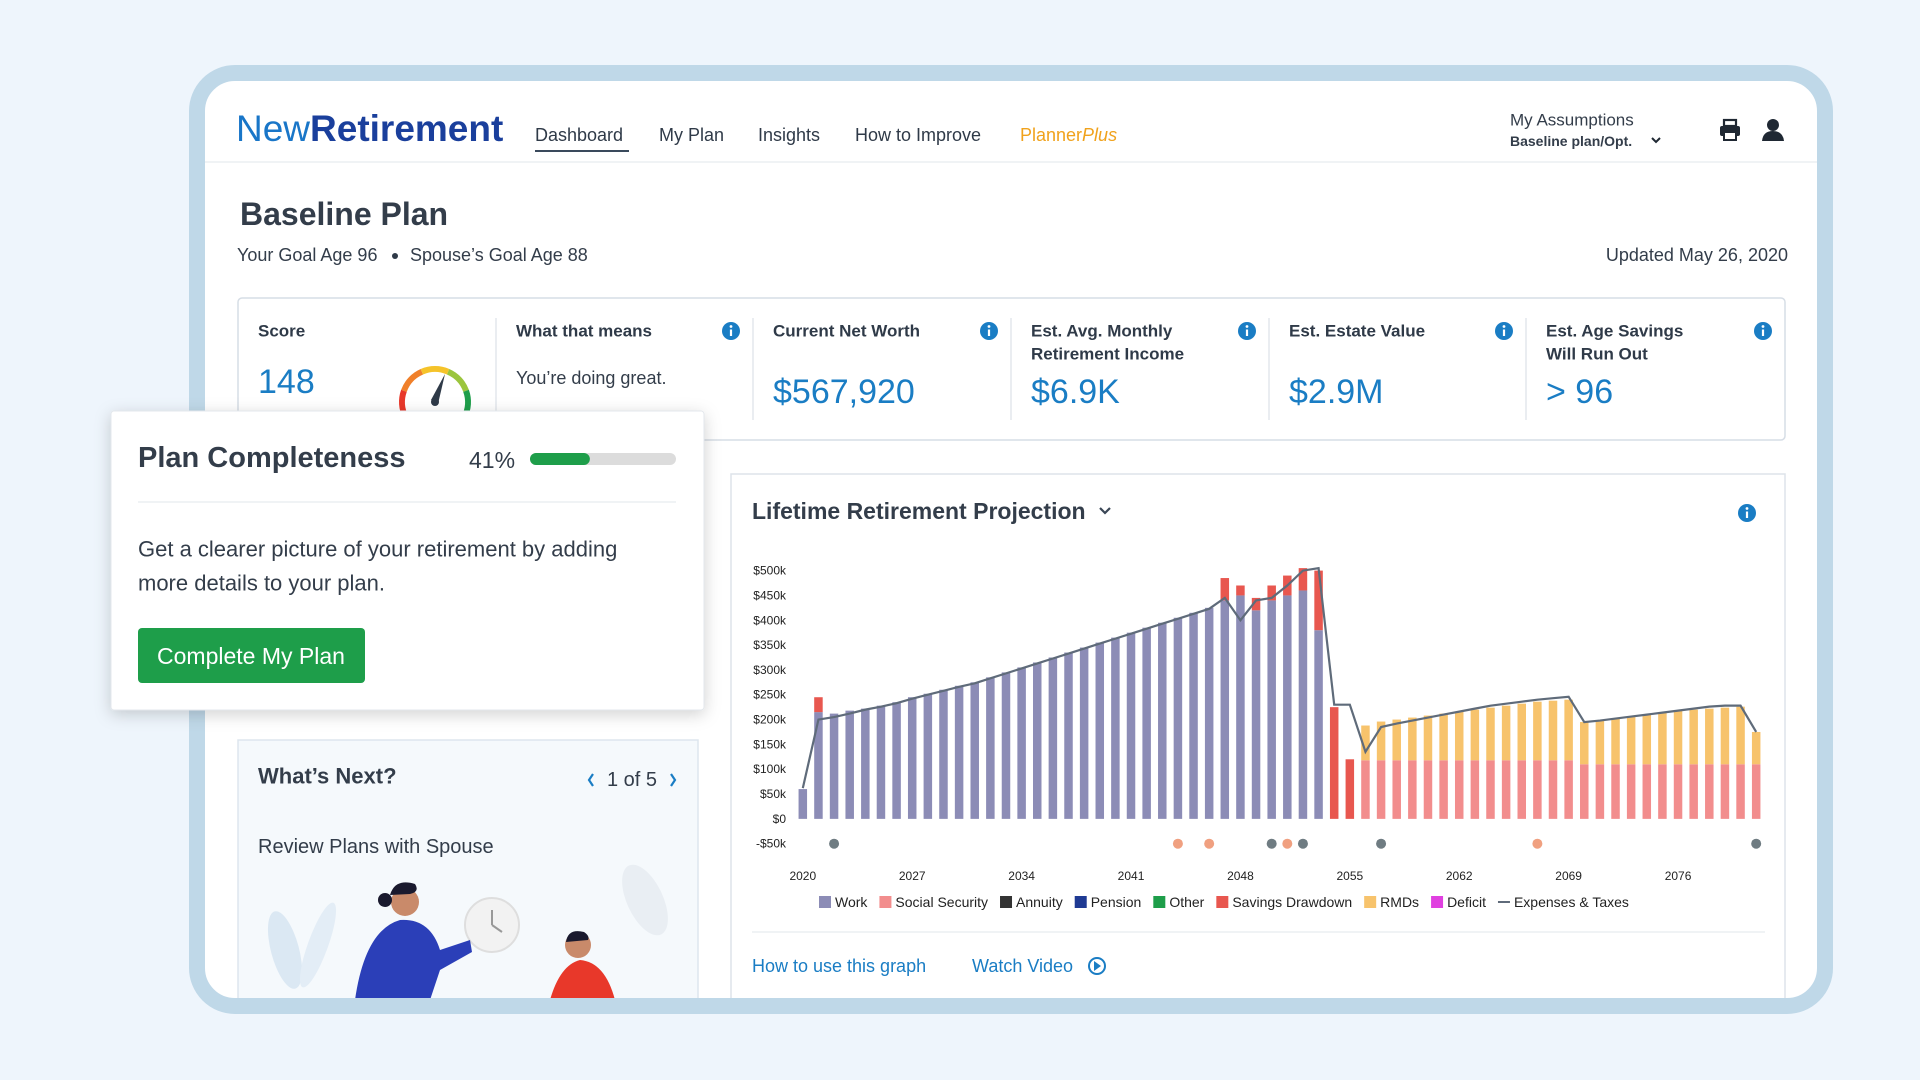 The height and width of the screenshot is (1080, 1920). What do you see at coordinates (1116, 902) in the screenshot?
I see `legend-label: Pension` at bounding box center [1116, 902].